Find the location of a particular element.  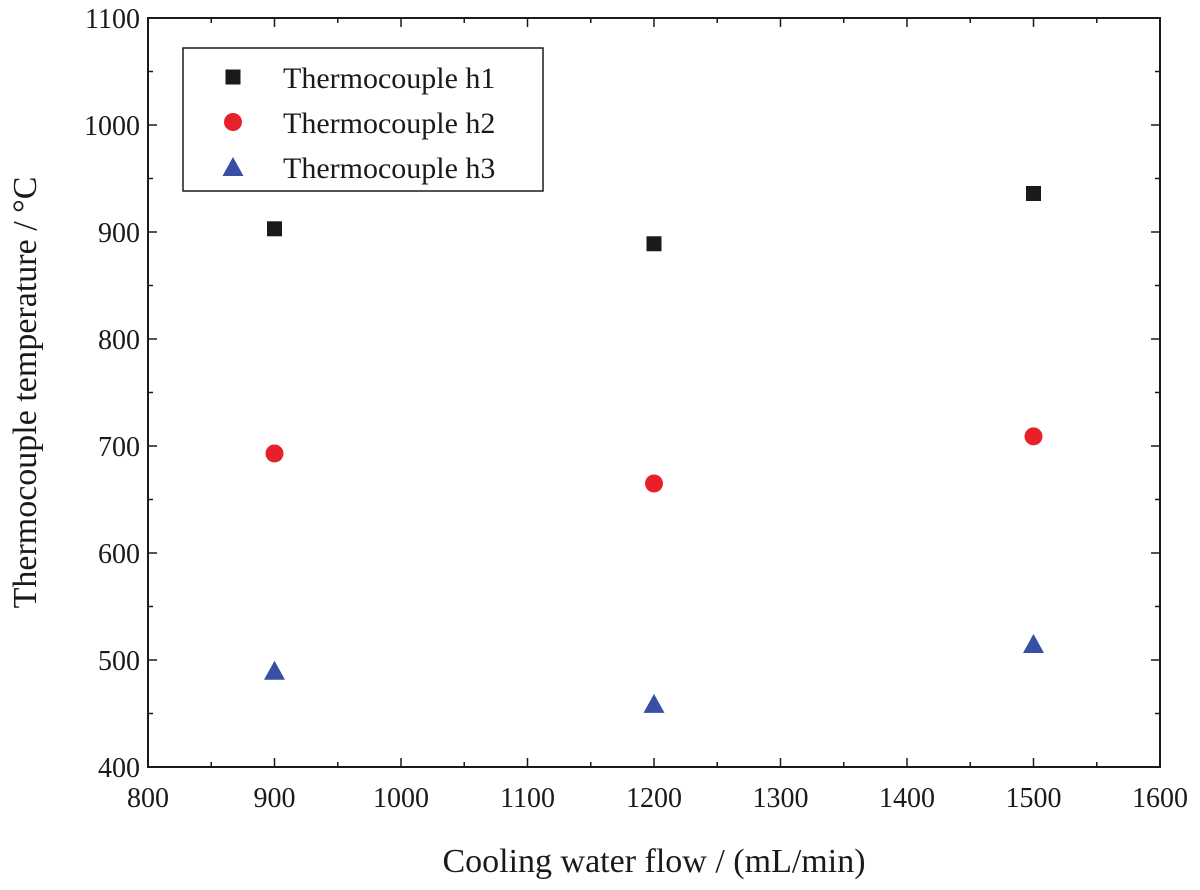

legend-box is located at coordinates (363, 119).